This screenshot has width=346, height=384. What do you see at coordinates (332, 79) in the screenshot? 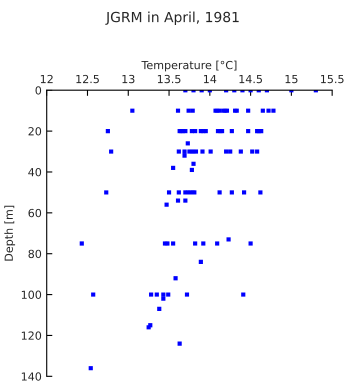
I see `x-tick-label: 15.5` at bounding box center [332, 79].